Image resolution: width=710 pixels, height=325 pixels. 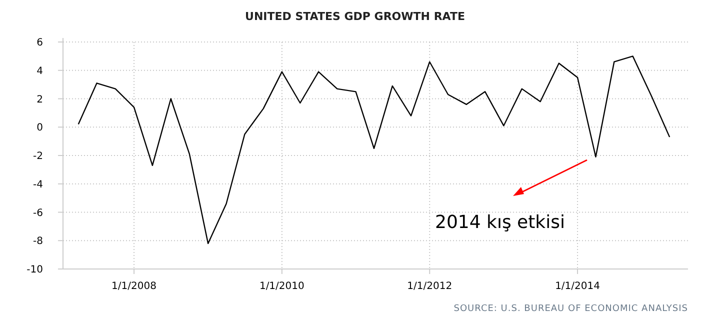 I want to click on x-tick-label: 1/1/2008, so click(x=134, y=286).